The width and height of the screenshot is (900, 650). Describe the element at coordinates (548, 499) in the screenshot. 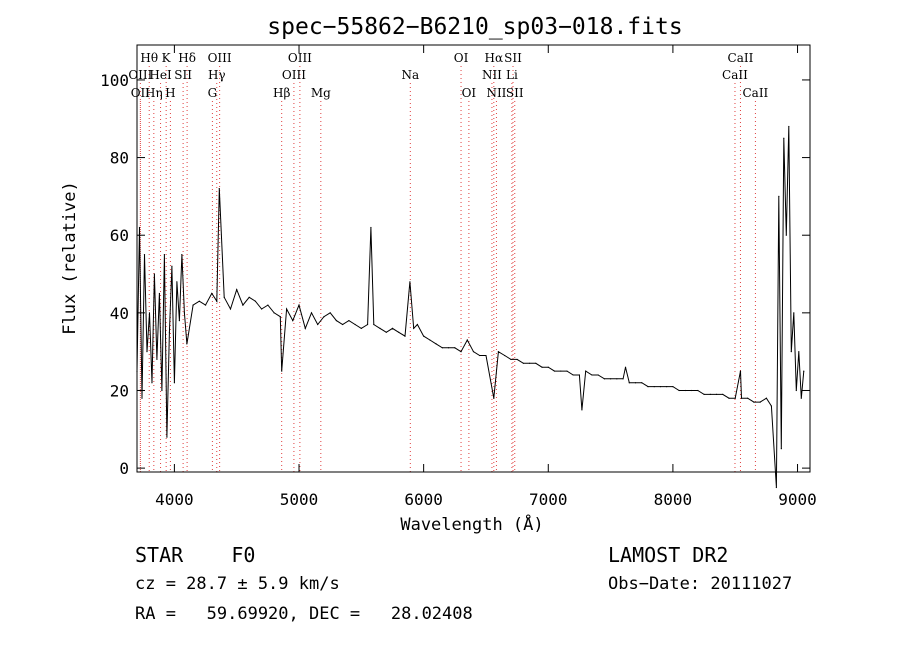

I see `x-tick-label: 7000` at that location.